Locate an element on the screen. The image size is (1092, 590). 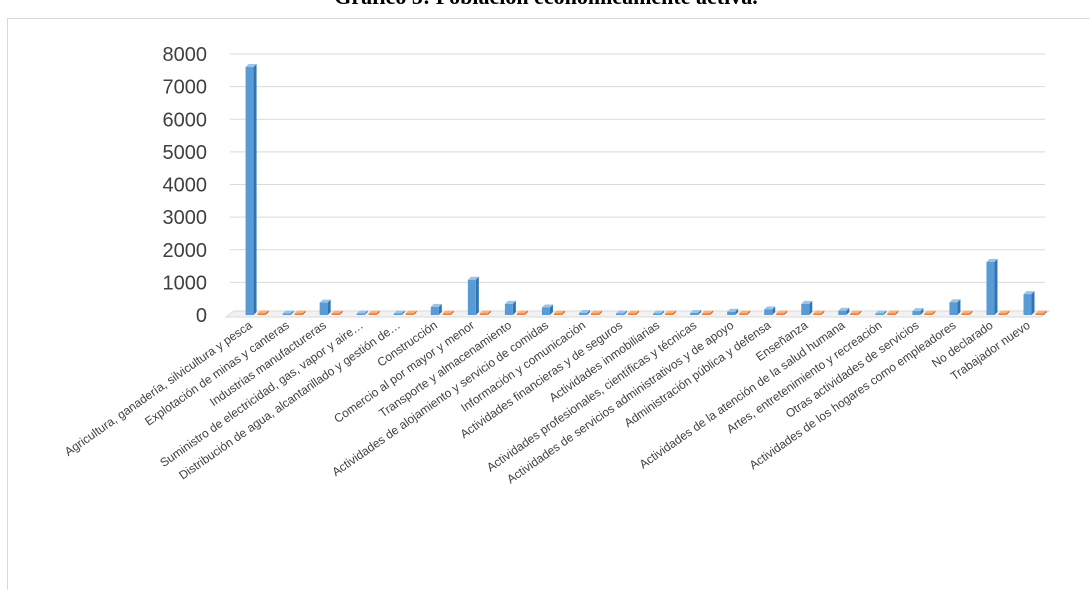
y-tick-label: 4000 is located at coordinates (185, 186).